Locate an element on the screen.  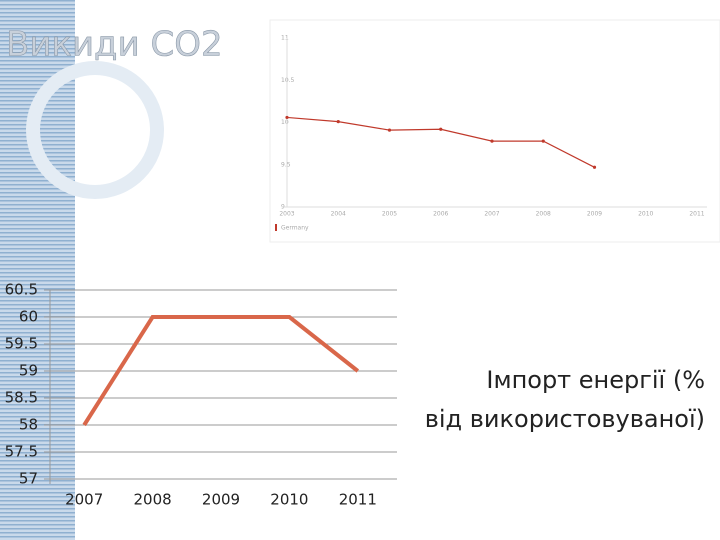
y-tick-label: 59.5 is located at coordinates (21, 344).